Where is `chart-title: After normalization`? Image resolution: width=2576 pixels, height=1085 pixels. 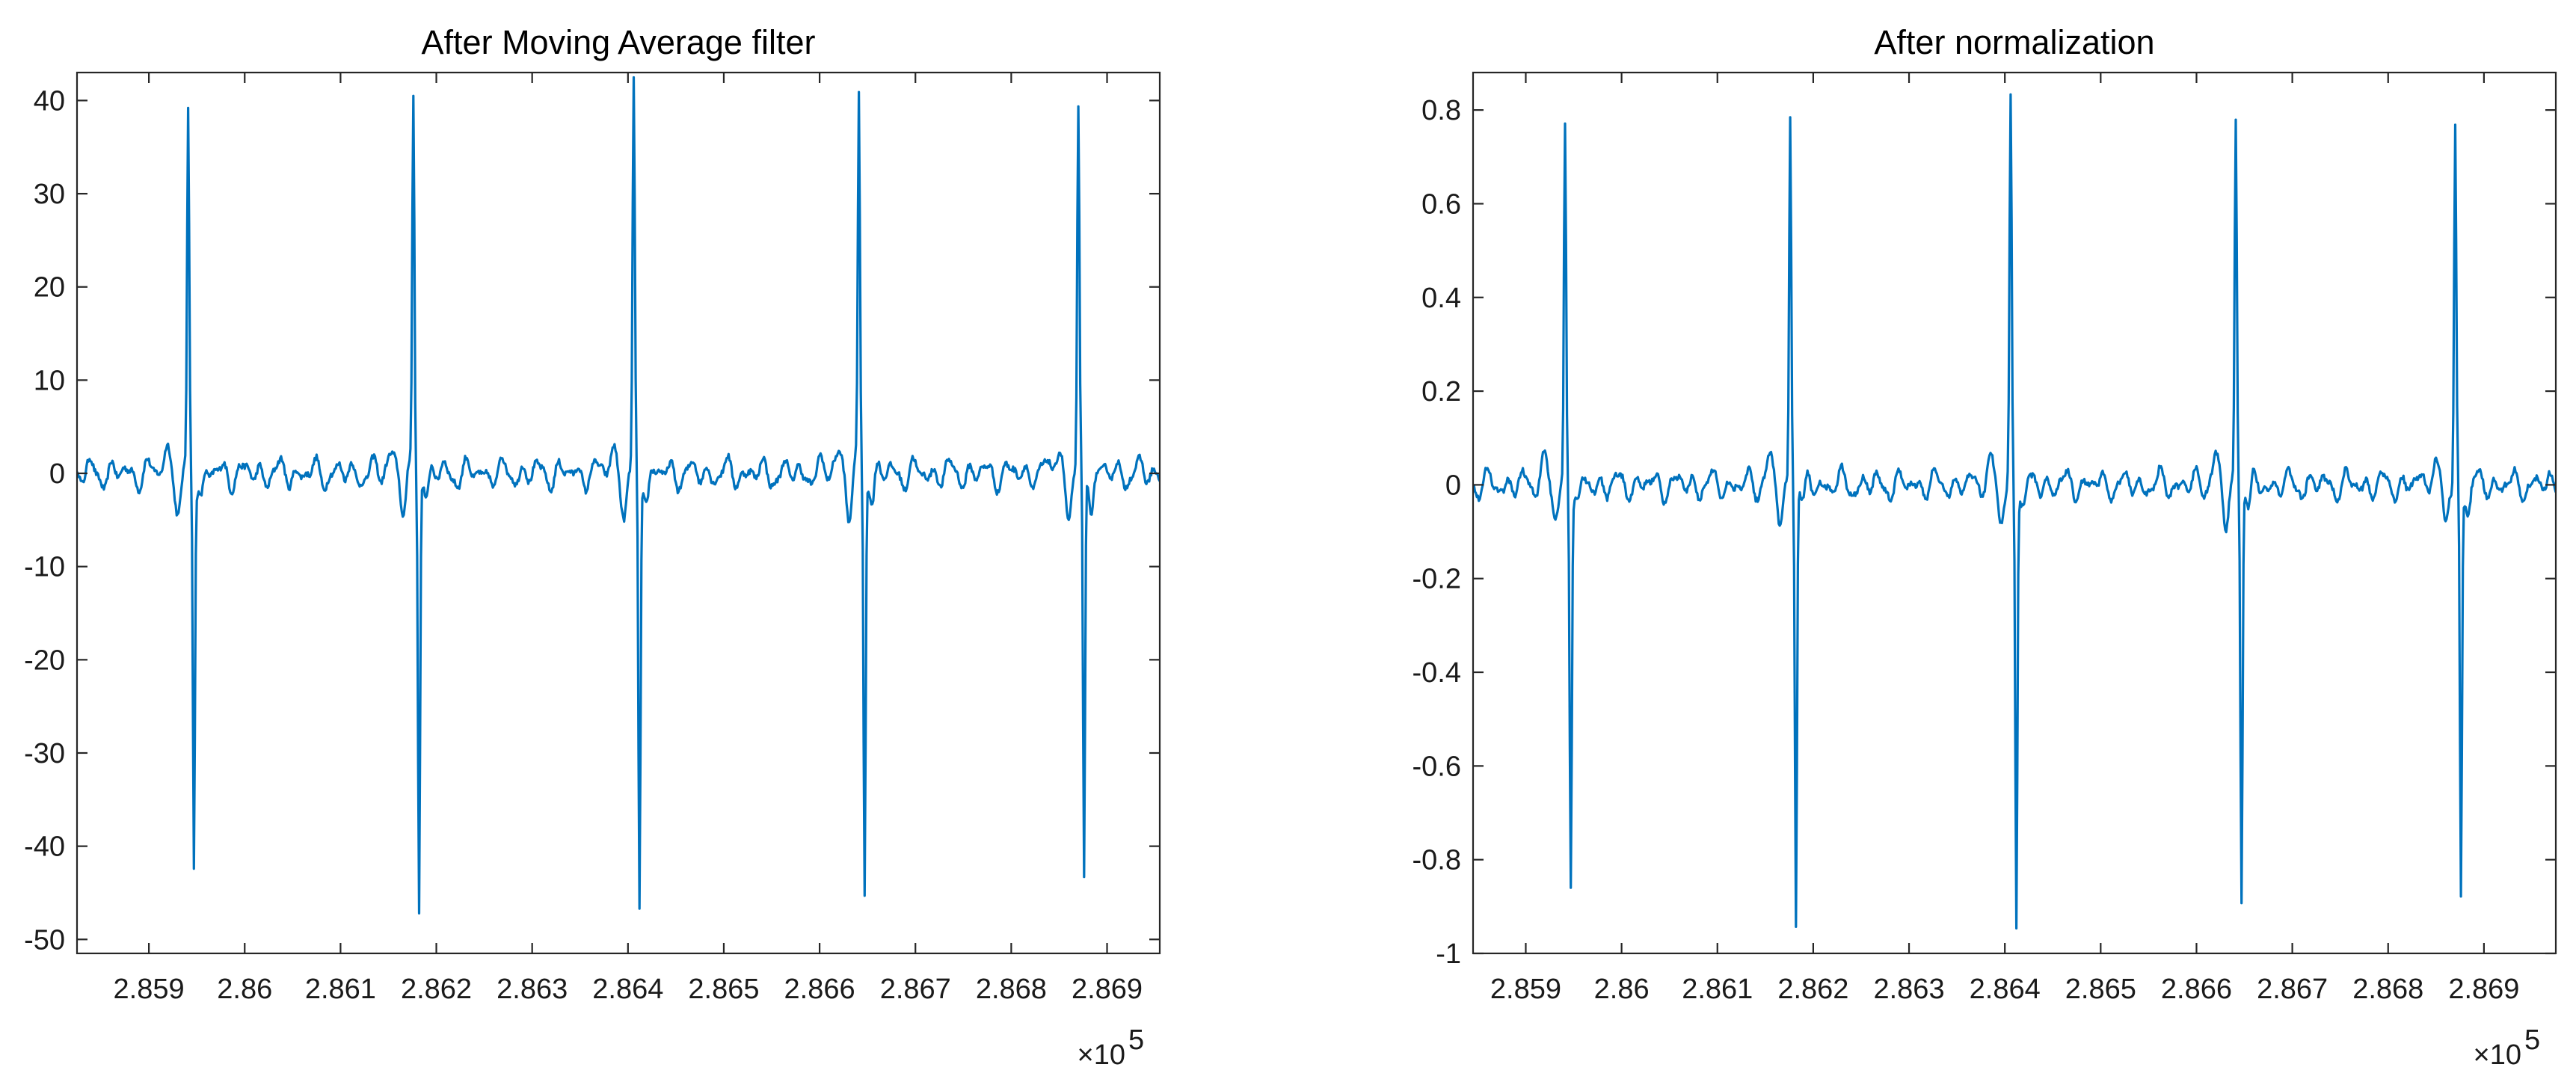 chart-title: After normalization is located at coordinates (2014, 42).